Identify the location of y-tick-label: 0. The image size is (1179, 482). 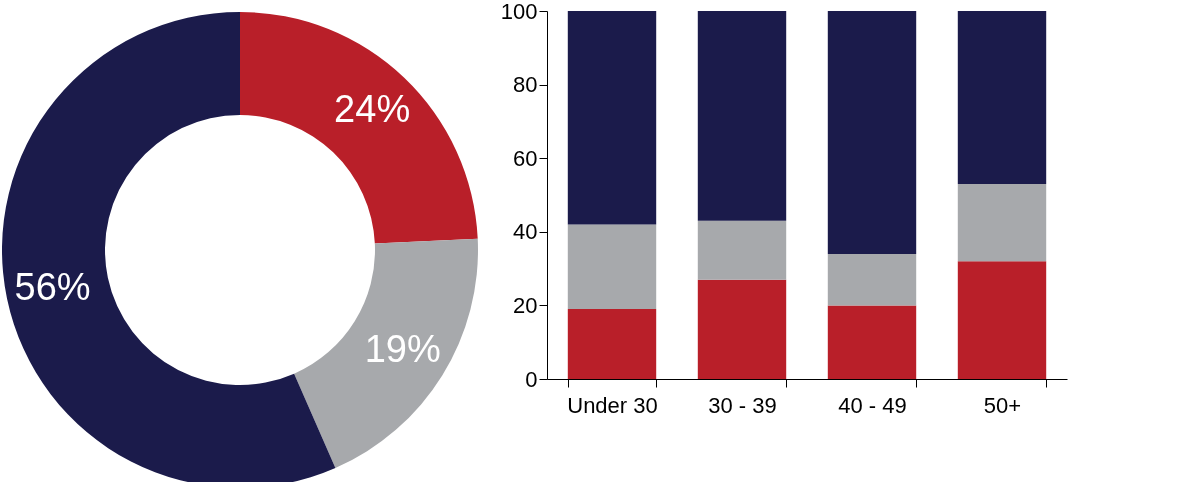
(531, 379).